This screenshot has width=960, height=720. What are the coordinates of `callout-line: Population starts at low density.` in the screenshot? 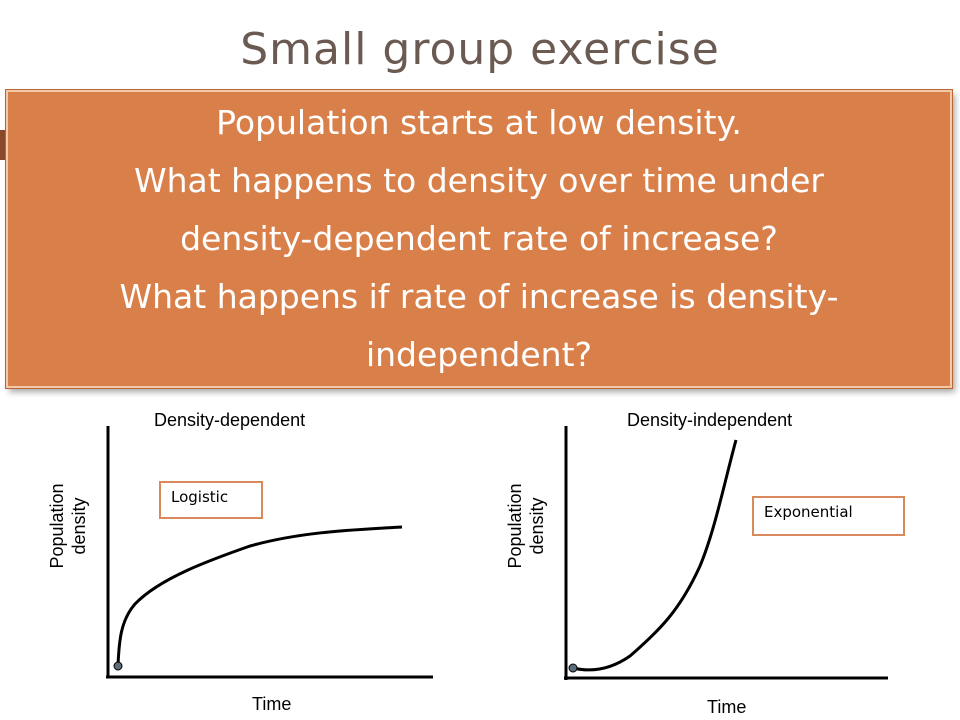 It's located at (479, 122).